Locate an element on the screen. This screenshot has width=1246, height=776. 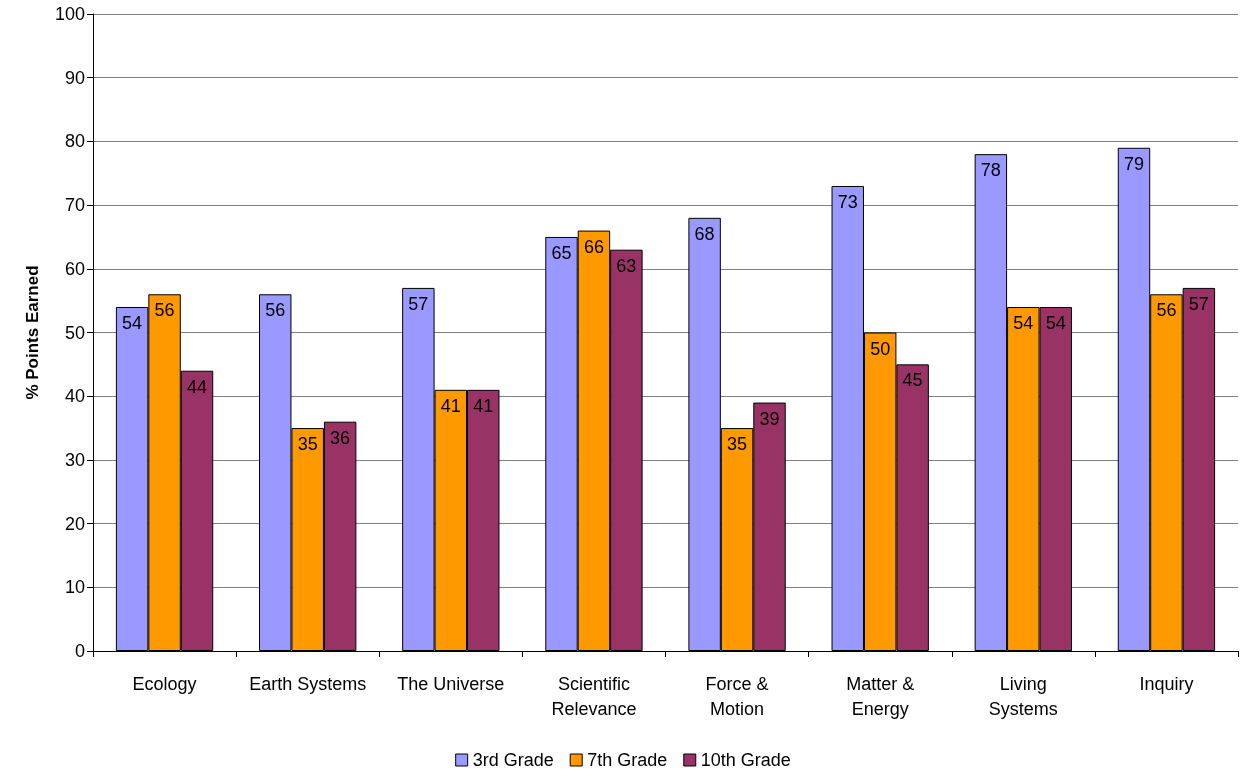
y-tick-label: 30 is located at coordinates (74, 459).